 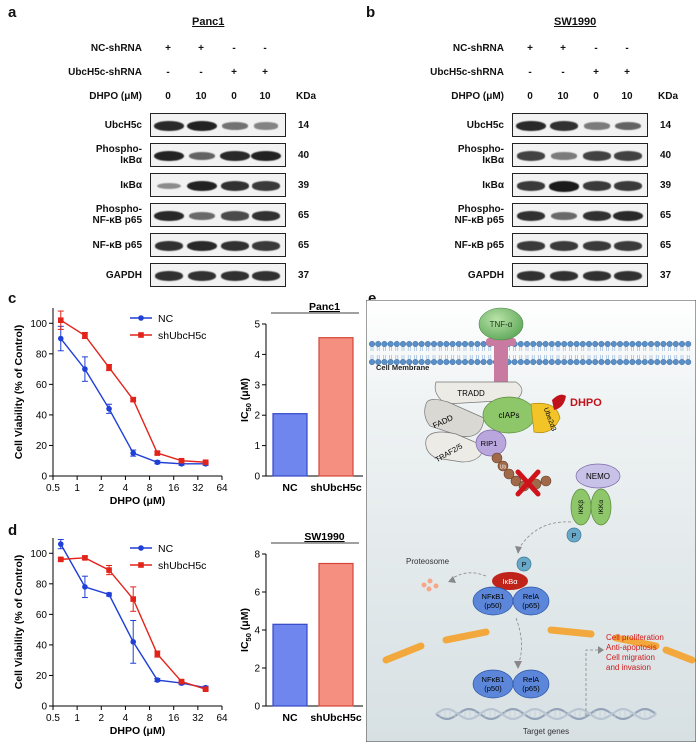 What do you see at coordinates (666, 275) in the screenshot?
I see `kda-value: 37` at bounding box center [666, 275].